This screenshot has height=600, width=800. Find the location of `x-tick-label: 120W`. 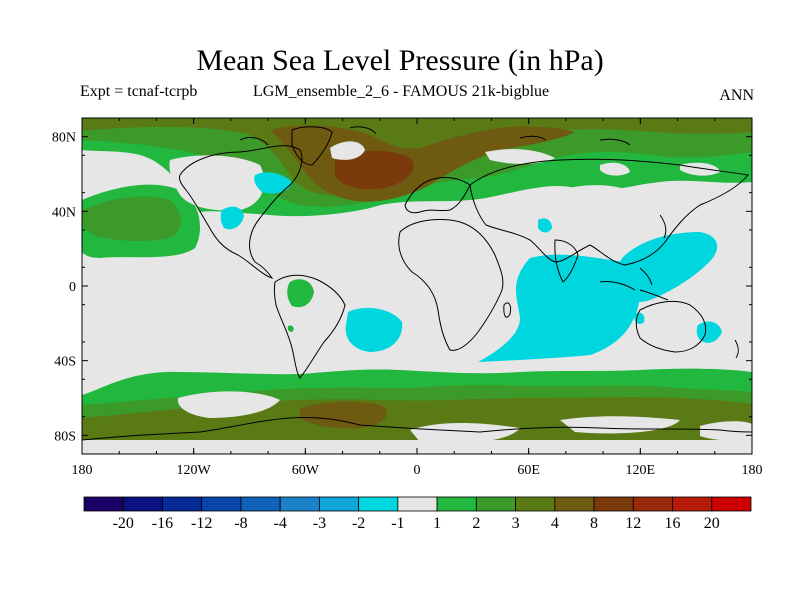

x-tick-label: 120W is located at coordinates (194, 470).